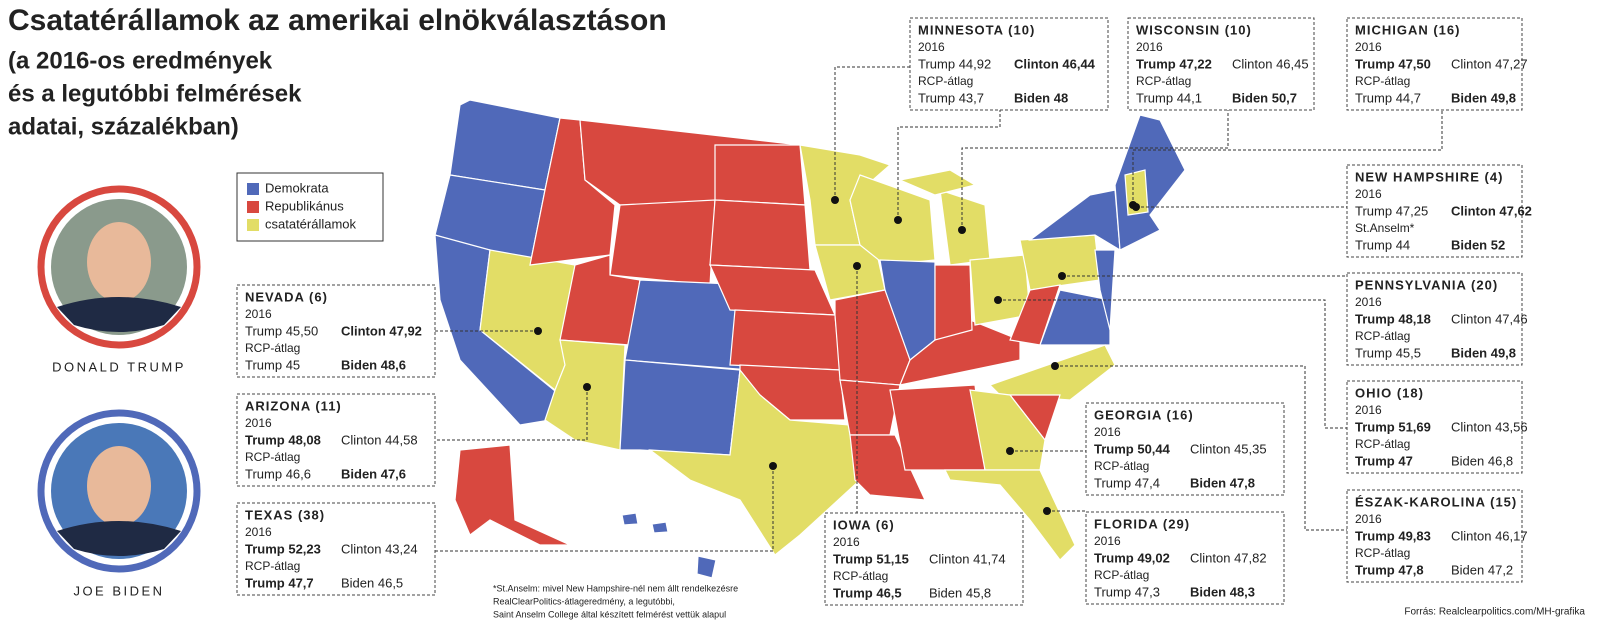  Describe the element at coordinates (1041, 97) in the screenshot. I see `poll-result: Biden 48` at that location.